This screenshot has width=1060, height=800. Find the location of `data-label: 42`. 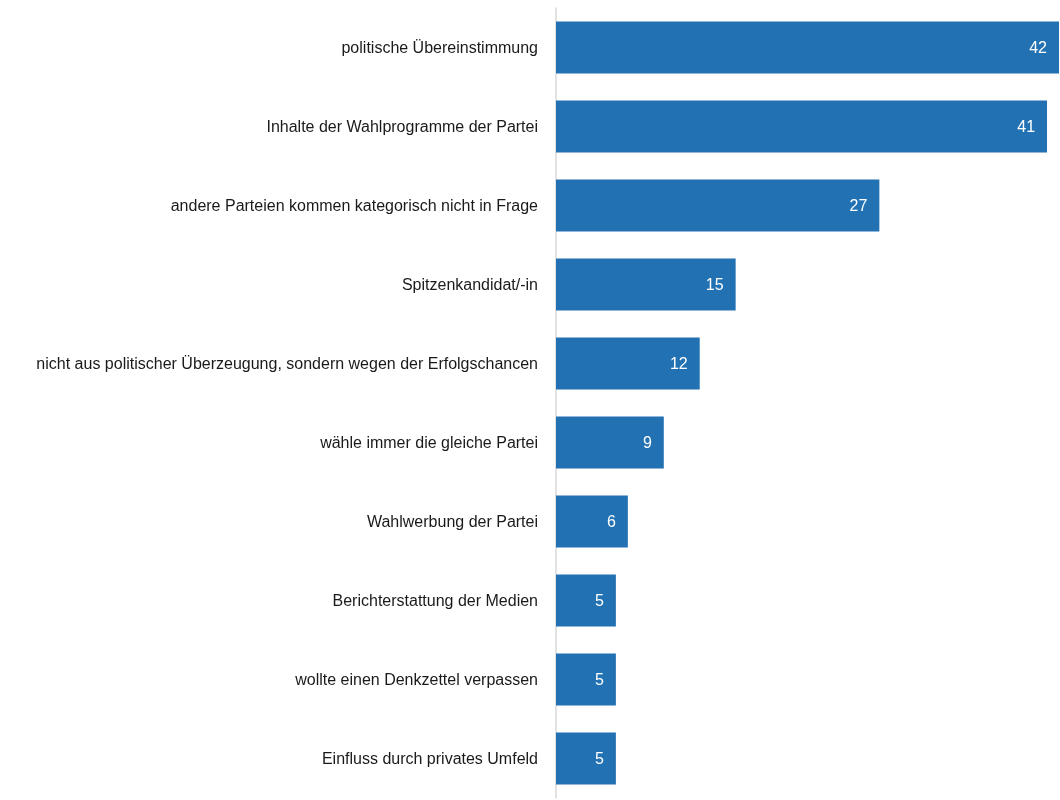

data-label: 42 is located at coordinates (1038, 47).